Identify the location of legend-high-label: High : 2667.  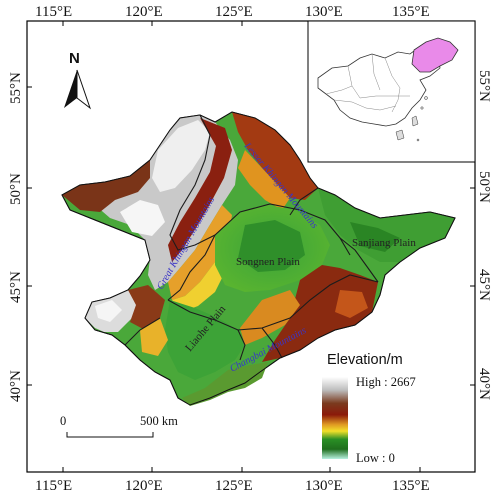
(386, 382).